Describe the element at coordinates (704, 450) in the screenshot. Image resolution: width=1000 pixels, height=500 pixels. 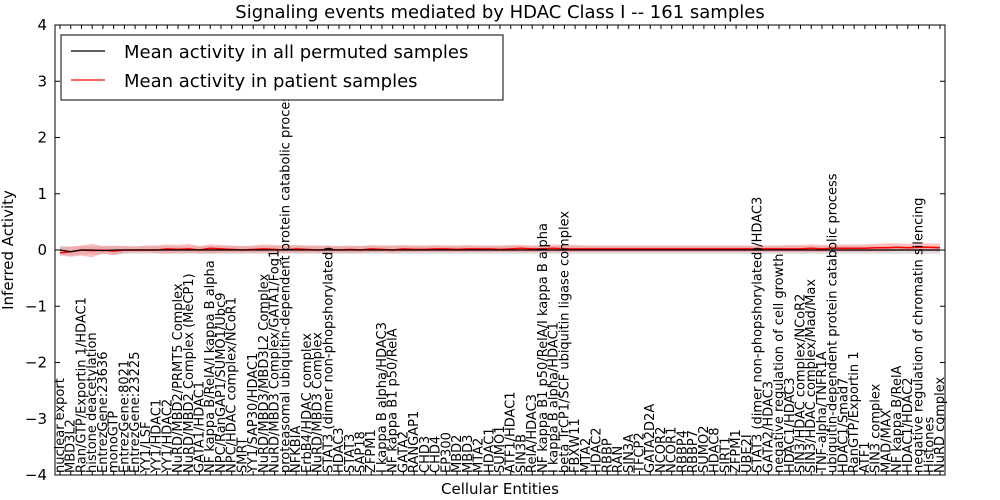
I see `x-category-label: SUMO2` at that location.